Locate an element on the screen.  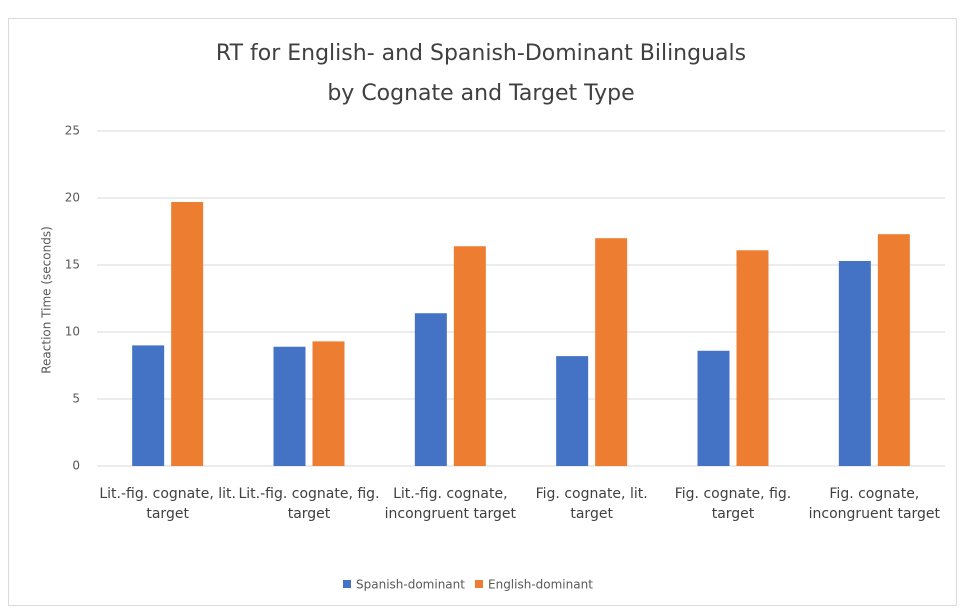
x-tick-label: Lit.-fig. cognate, lit. target is located at coordinates (167, 504).